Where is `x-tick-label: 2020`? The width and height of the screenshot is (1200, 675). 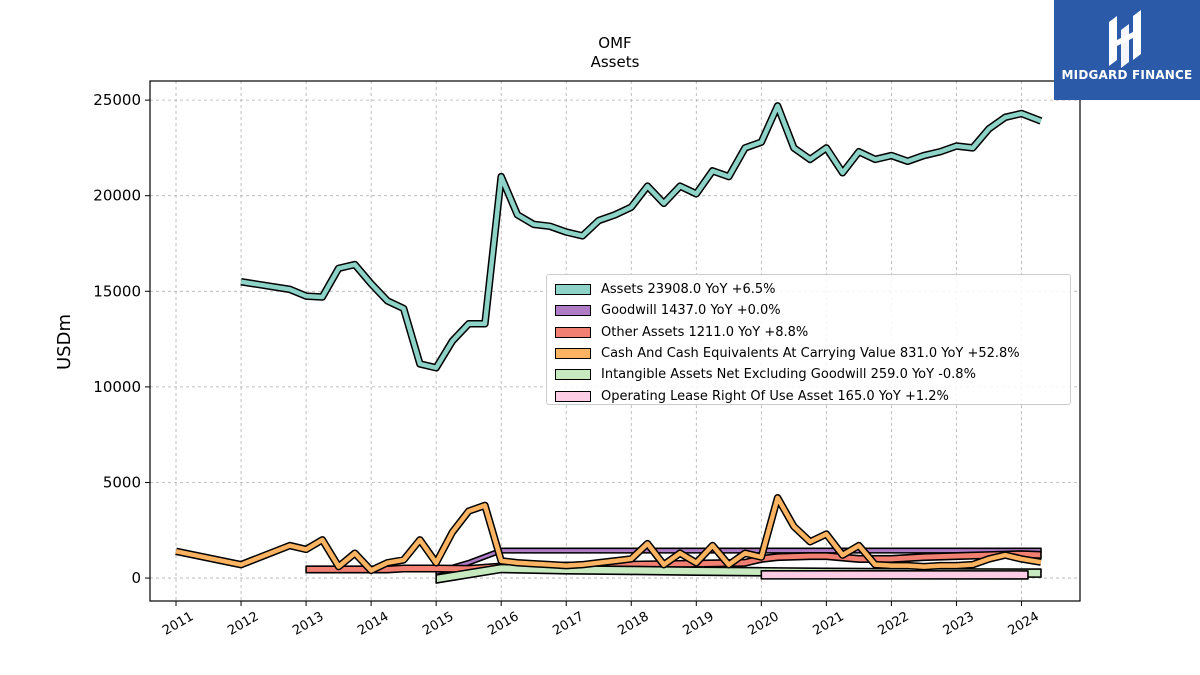 x-tick-label: 2020 is located at coordinates (763, 624).